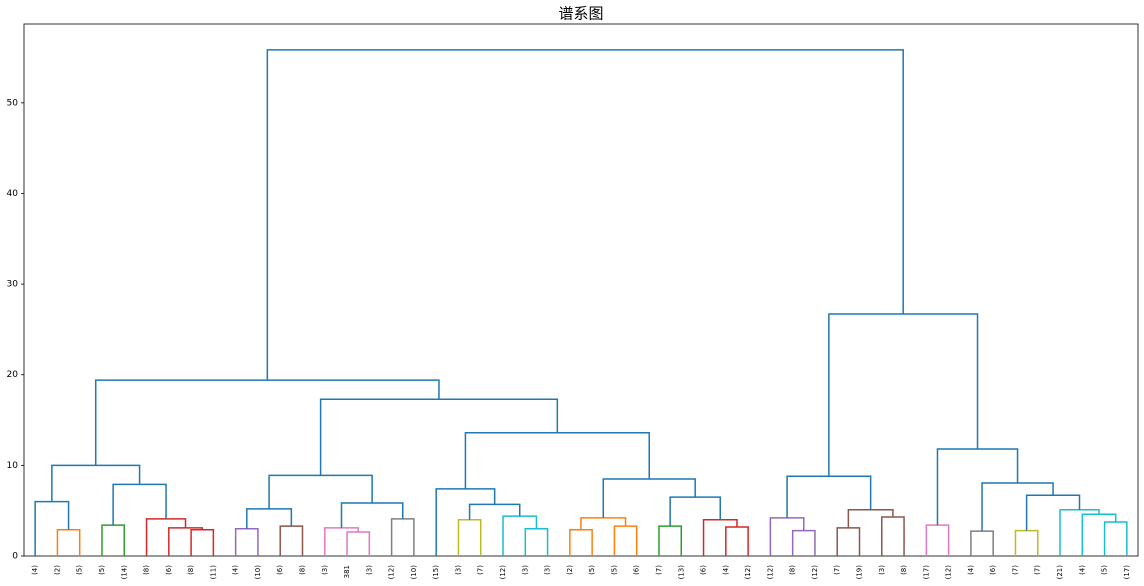 The image size is (1144, 586). Describe the element at coordinates (347, 571) in the screenshot. I see `leaf-label: 381` at that location.